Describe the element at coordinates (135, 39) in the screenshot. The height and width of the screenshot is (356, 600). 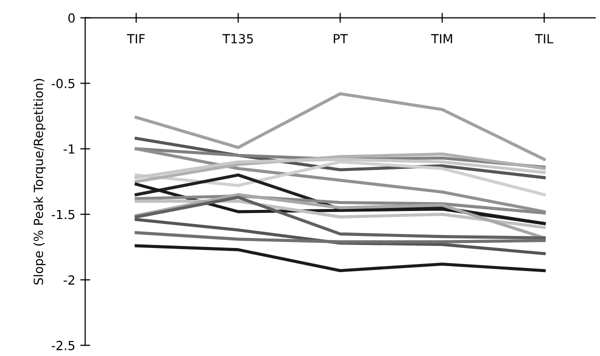
I see `x-tick-label: TIF` at that location.